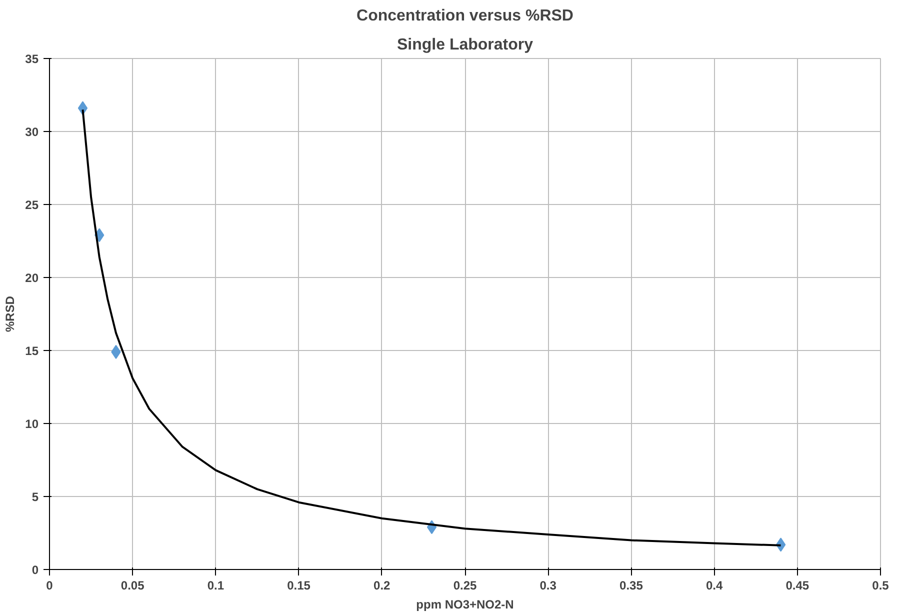 The width and height of the screenshot is (898, 614). Describe the element at coordinates (465, 585) in the screenshot. I see `x-tick-label: 0.25` at that location.